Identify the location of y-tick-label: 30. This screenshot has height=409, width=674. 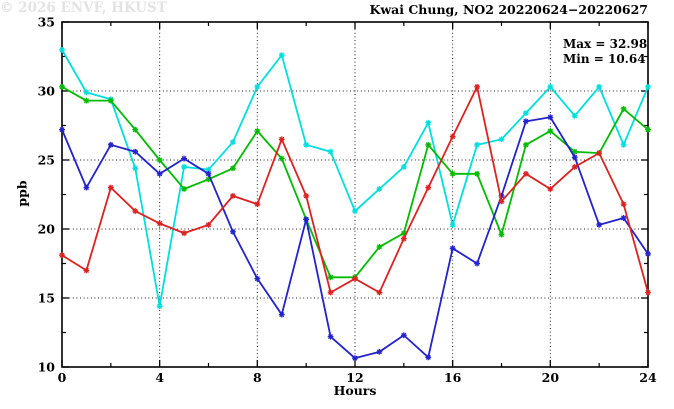
(47, 91).